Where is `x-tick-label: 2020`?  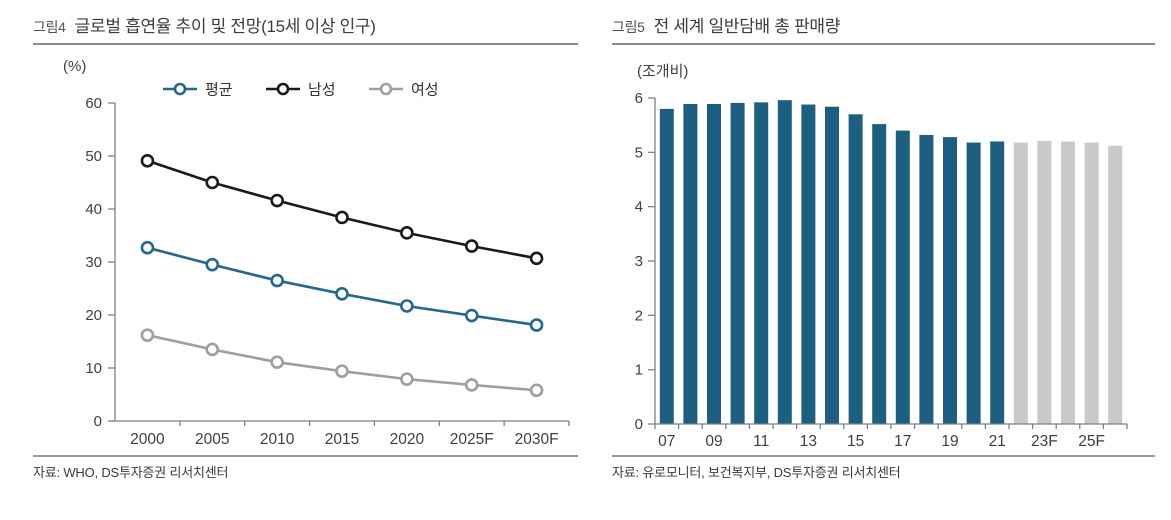 x-tick-label: 2020 is located at coordinates (407, 439).